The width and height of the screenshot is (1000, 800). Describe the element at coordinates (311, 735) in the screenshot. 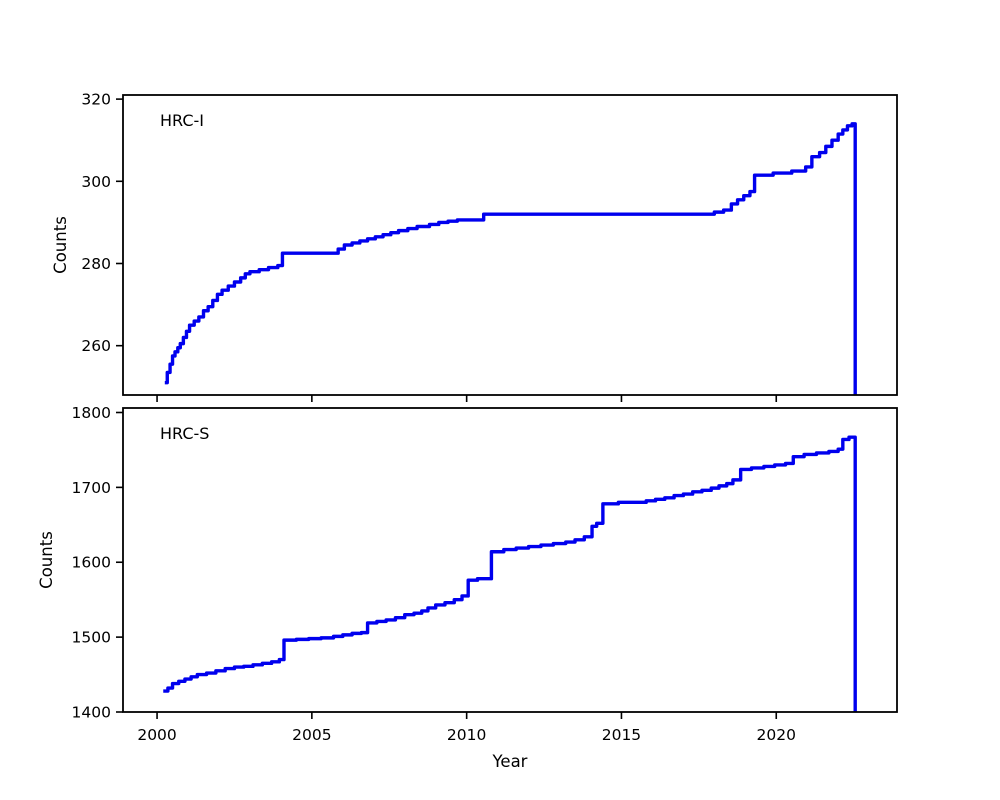

I see `x-tick-label: 2005` at that location.